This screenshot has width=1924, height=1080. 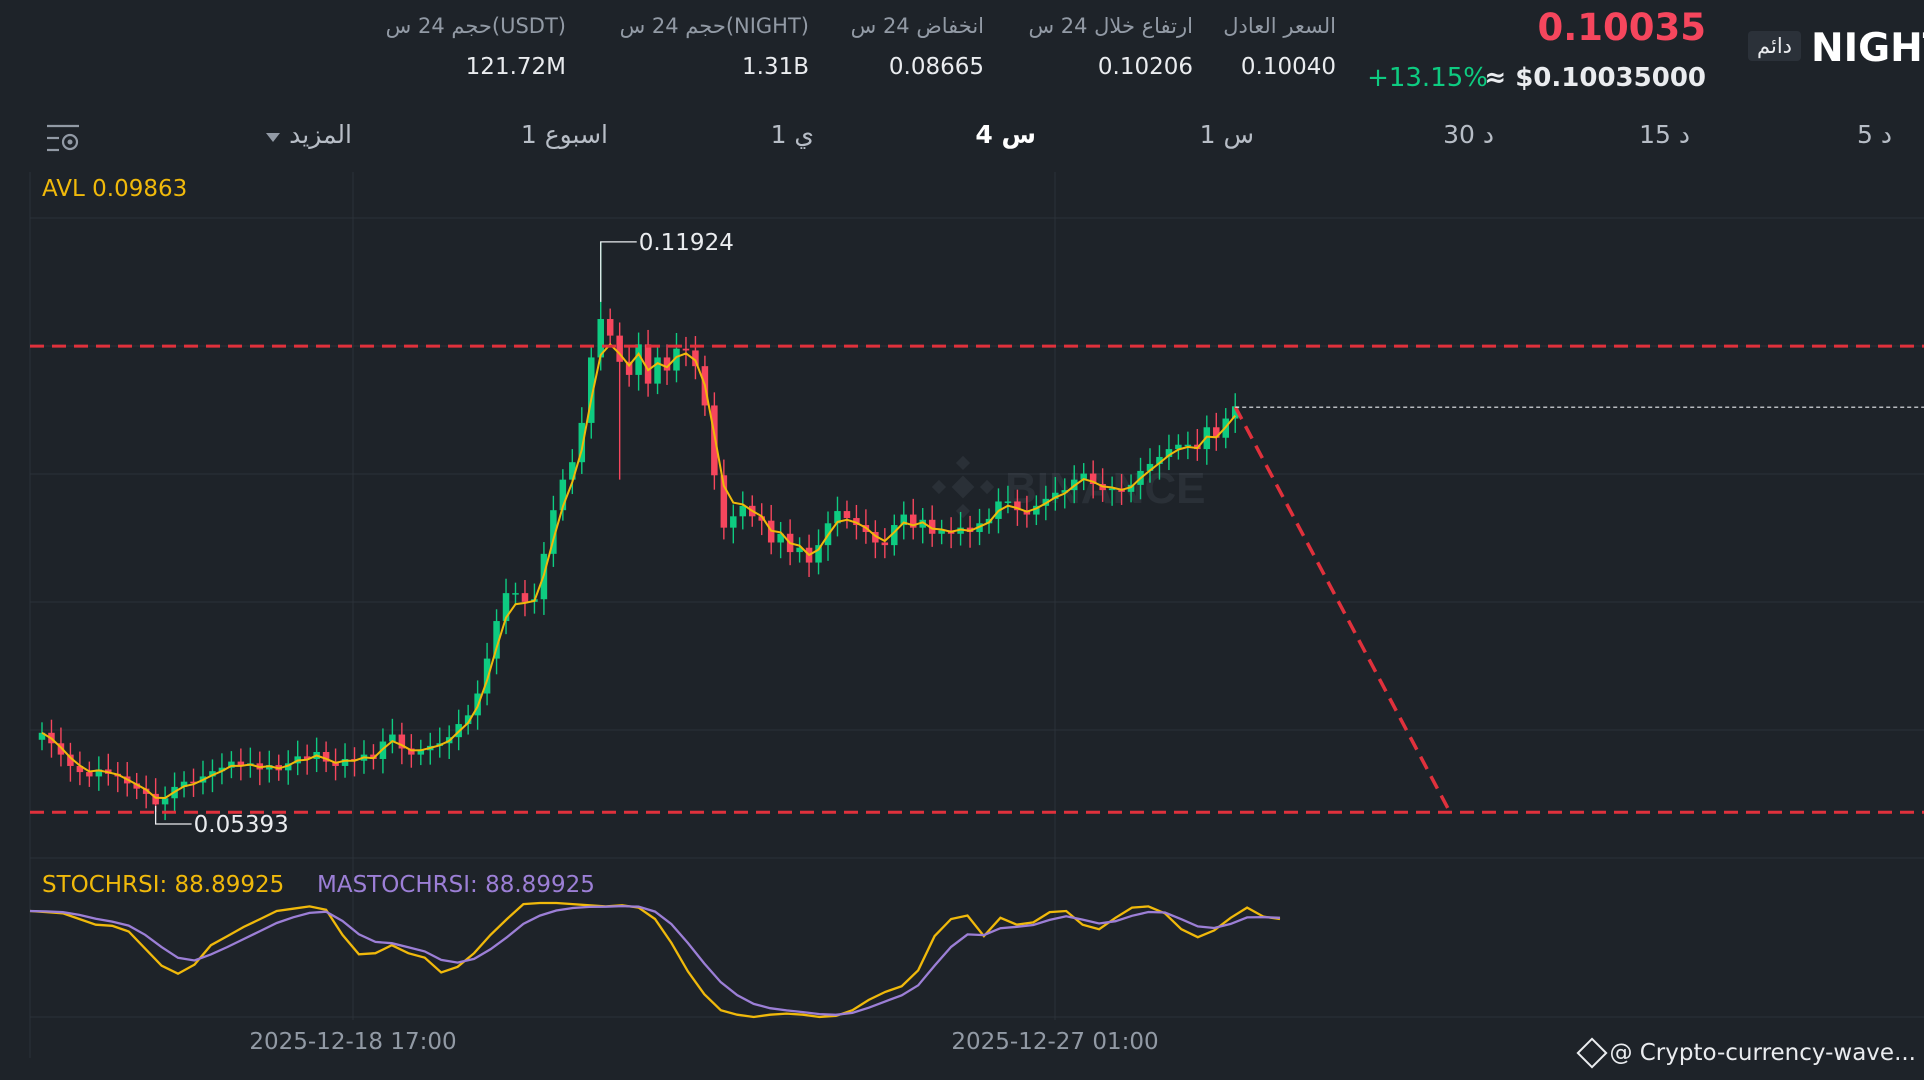 What do you see at coordinates (475, 26) in the screenshot?
I see `vol-quote-label: حجم 24 س(USDT)` at bounding box center [475, 26].